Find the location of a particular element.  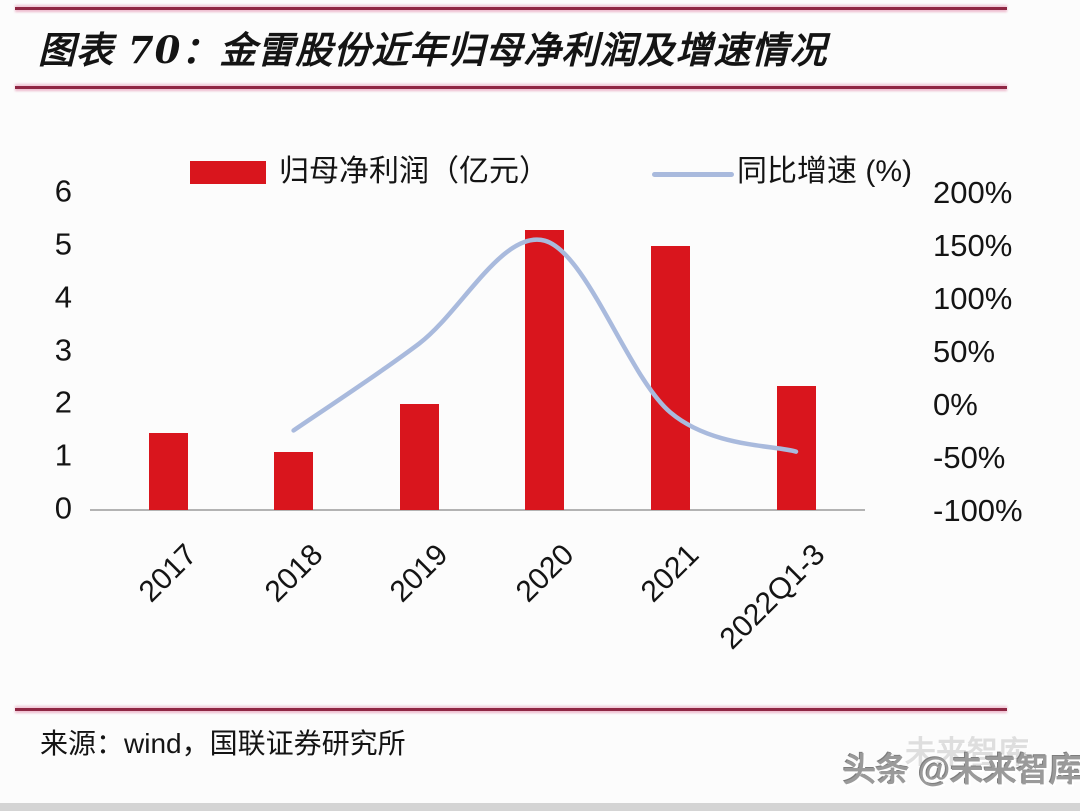

y-axis-tick-right: -100% is located at coordinates (978, 510).